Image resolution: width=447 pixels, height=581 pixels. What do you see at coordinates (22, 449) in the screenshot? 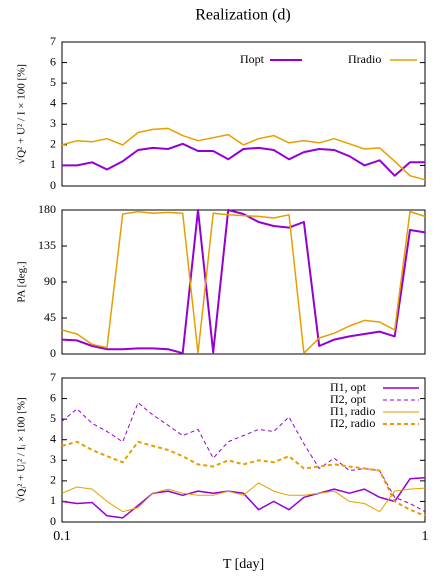
I see `y-axis-label: √Qᵢ² + Uᵢ² / Iᵢ × 100 [%]` at bounding box center [22, 449].